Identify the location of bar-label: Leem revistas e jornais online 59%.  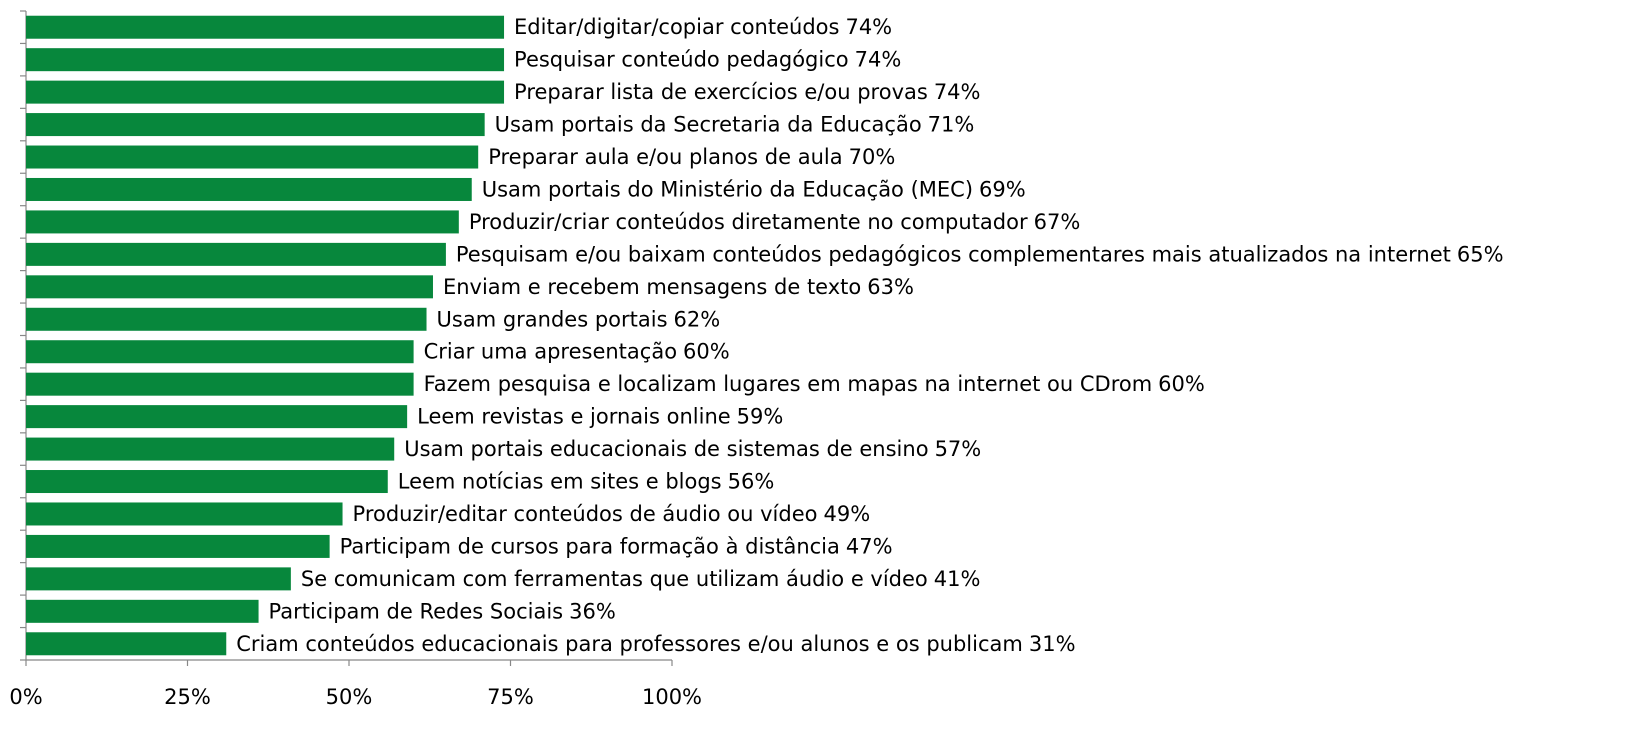
(600, 417).